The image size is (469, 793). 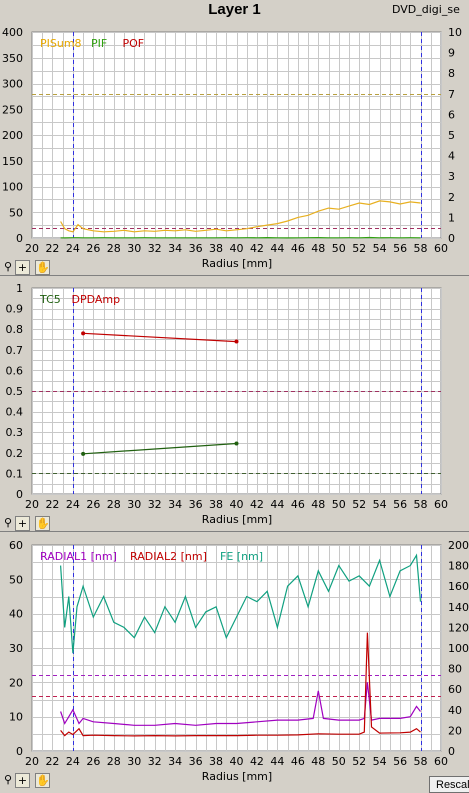 I want to click on y2-tick-label: 60, so click(x=455, y=689).